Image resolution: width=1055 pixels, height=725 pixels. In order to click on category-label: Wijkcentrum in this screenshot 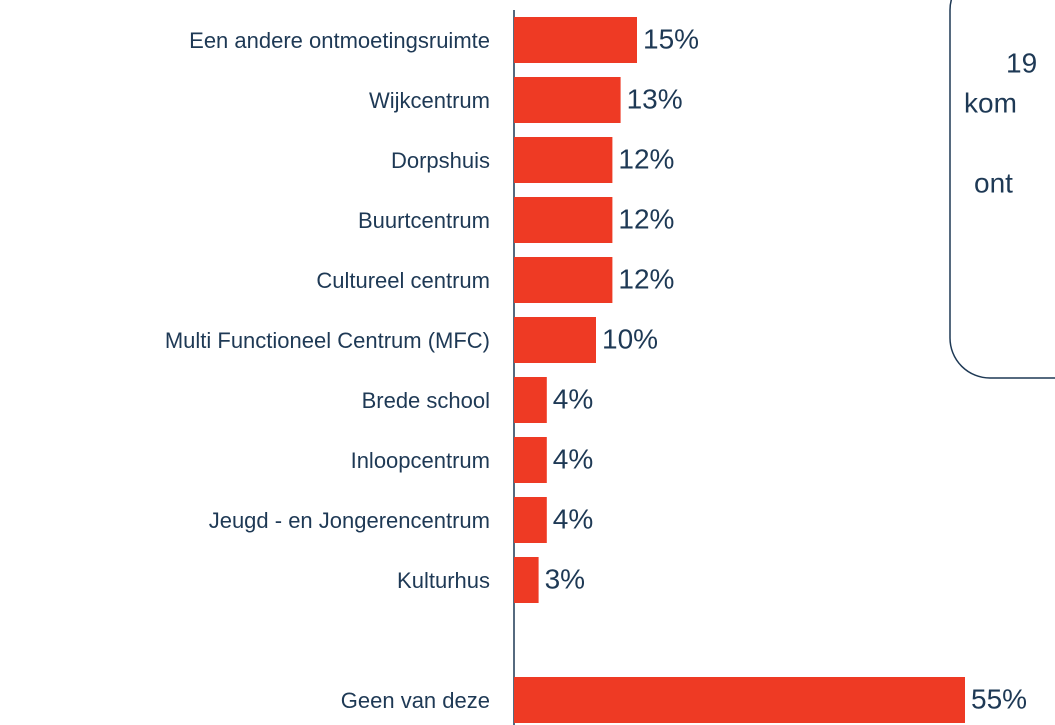, I will do `click(429, 100)`.